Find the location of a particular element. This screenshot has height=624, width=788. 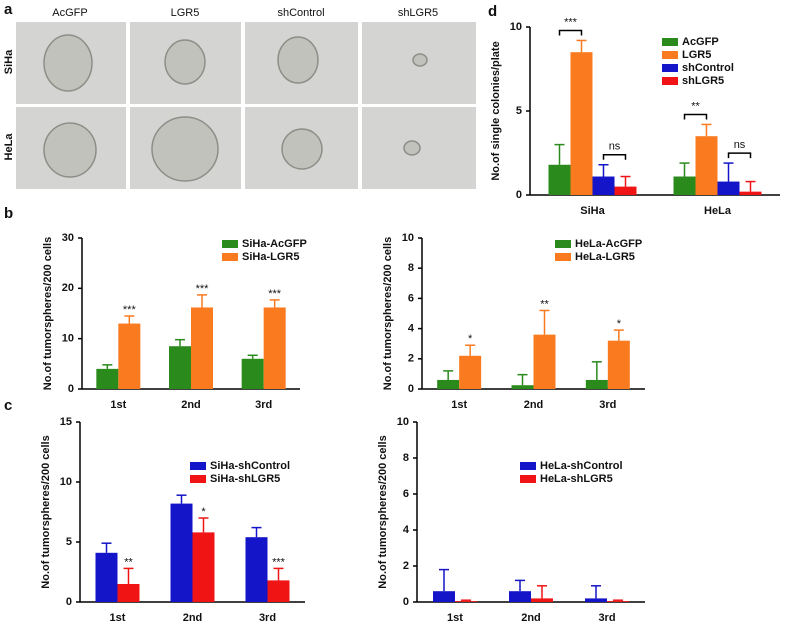

row-label: SiHa is located at coordinates (9, 61).